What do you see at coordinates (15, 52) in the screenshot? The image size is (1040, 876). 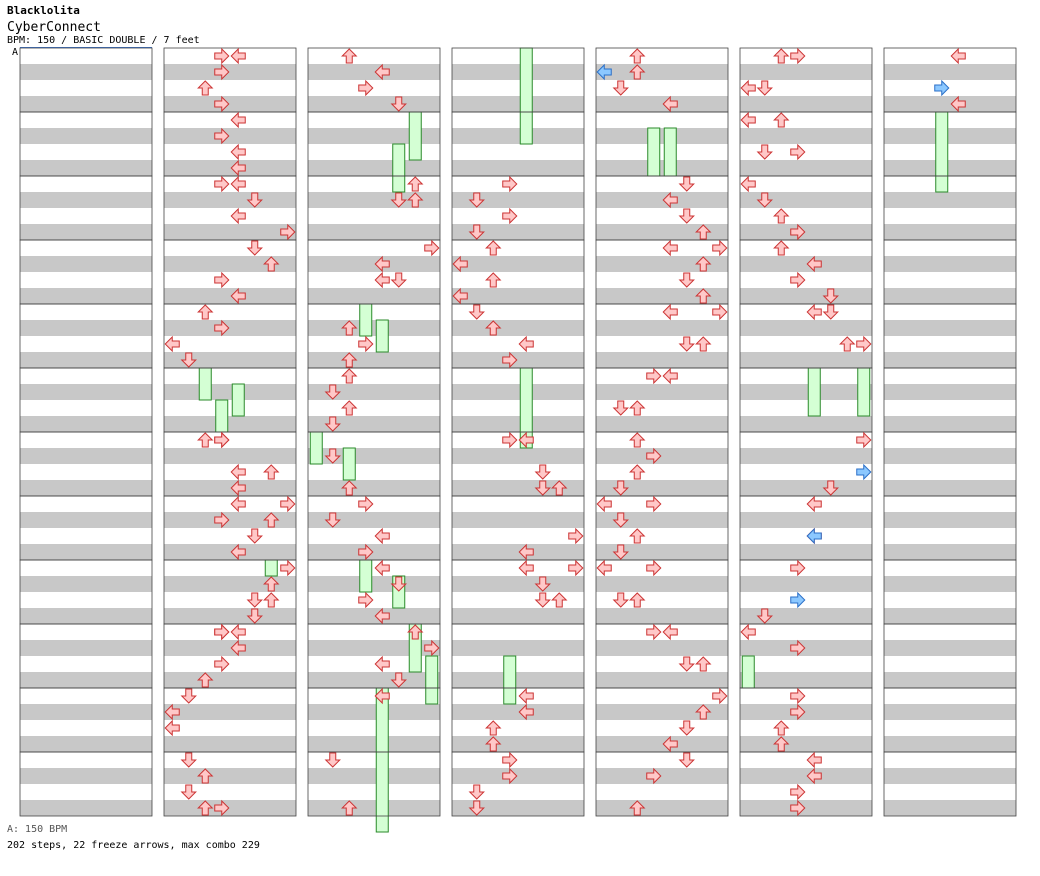 I see `bpm-marker: A` at bounding box center [15, 52].